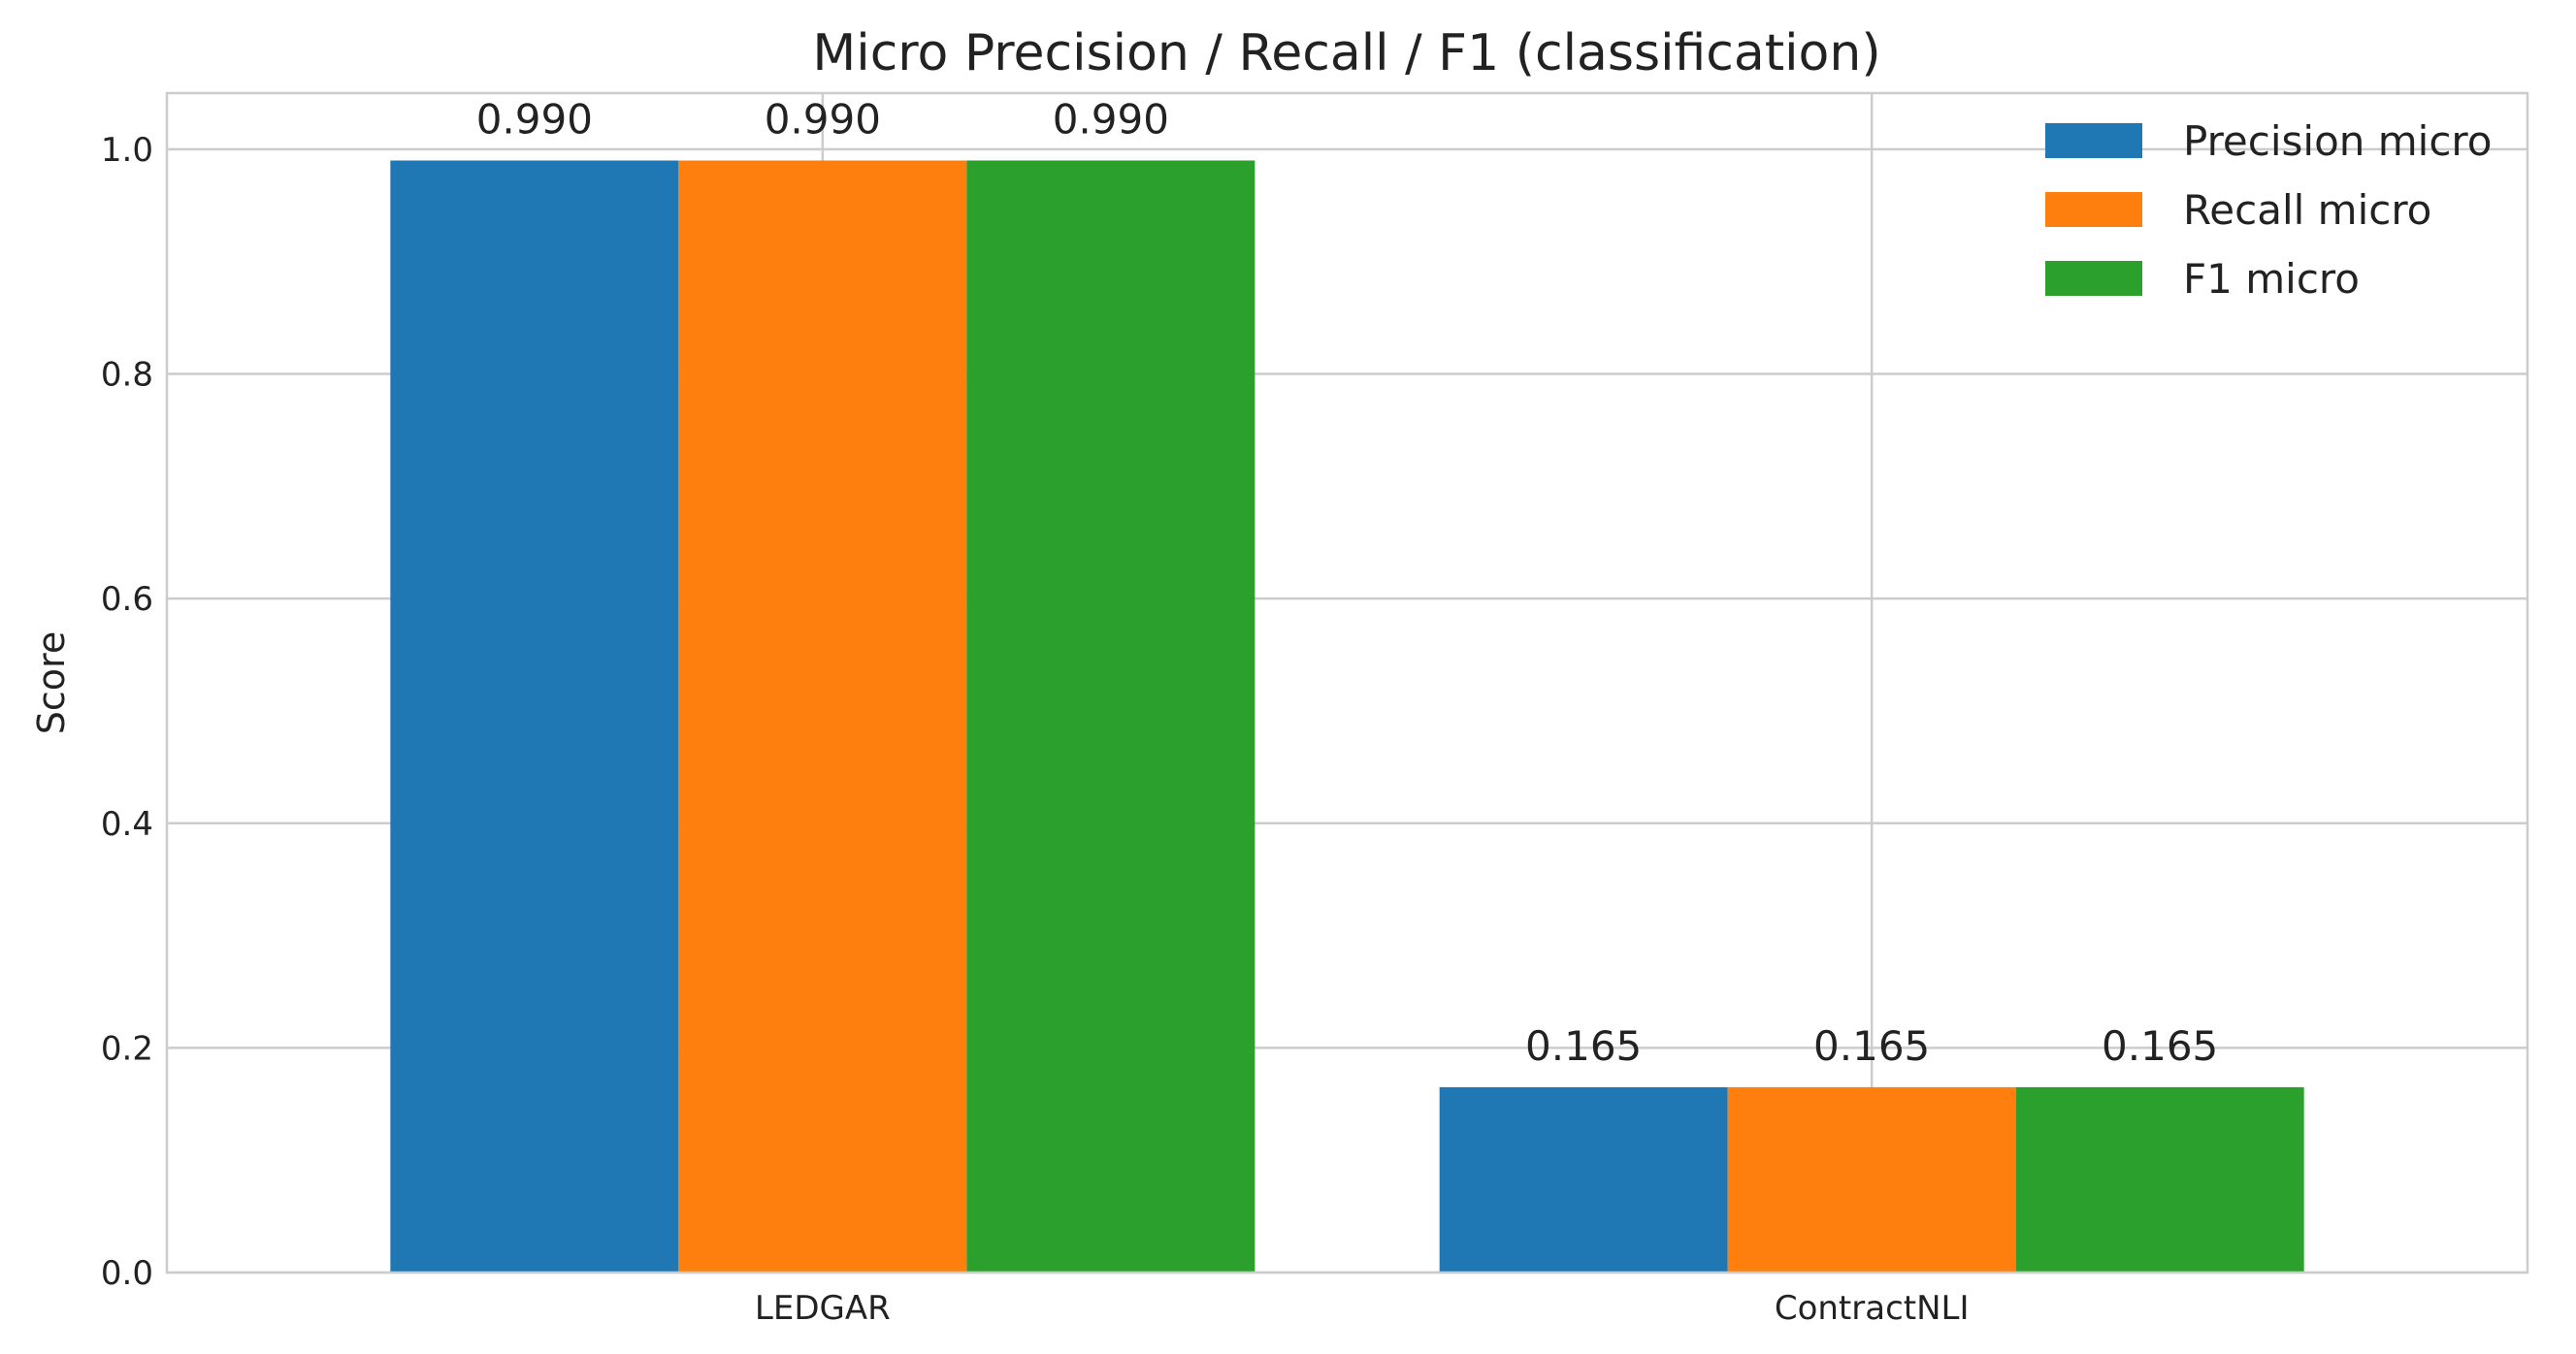 This screenshot has width=2576, height=1354. I want to click on x-tick-label: LEDGAR, so click(823, 1308).